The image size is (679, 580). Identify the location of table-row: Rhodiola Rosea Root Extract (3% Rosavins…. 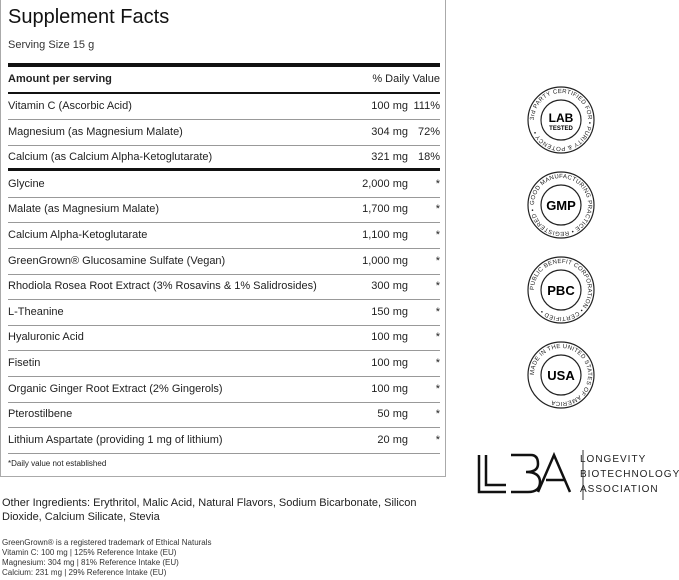
(224, 287).